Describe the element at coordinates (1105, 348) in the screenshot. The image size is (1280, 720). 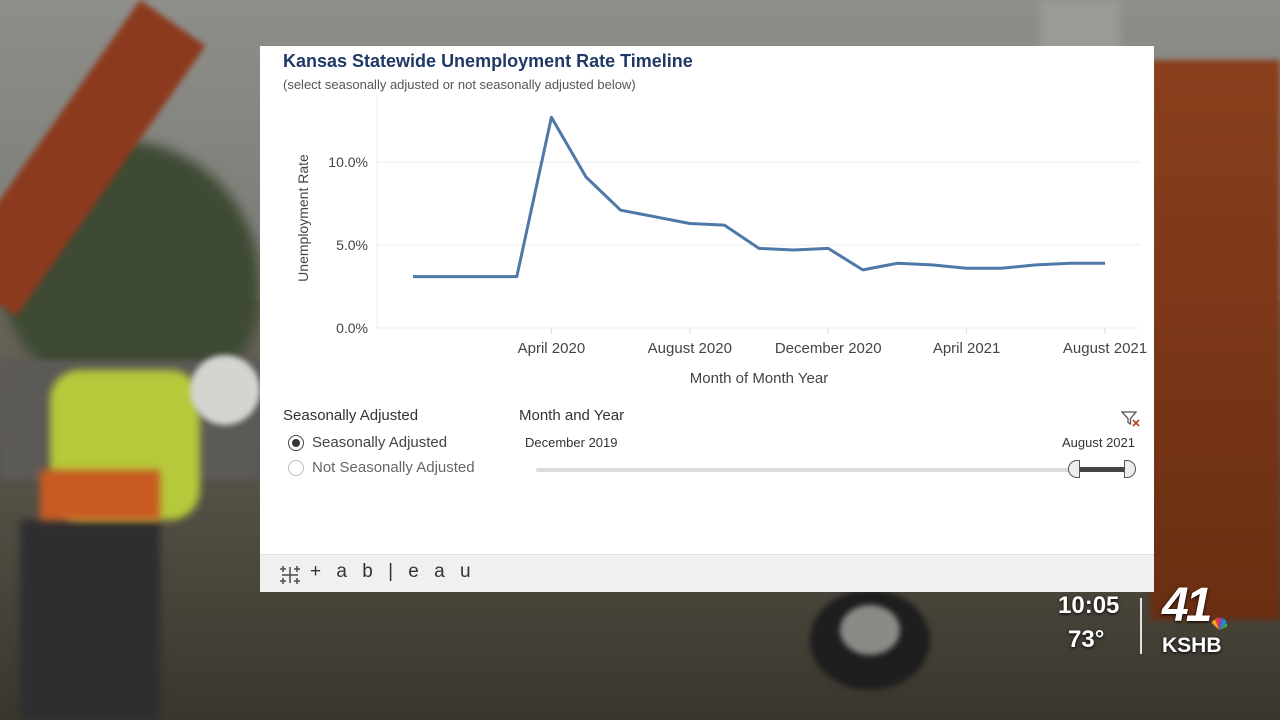
I see `x-tick-label: August 2021` at that location.